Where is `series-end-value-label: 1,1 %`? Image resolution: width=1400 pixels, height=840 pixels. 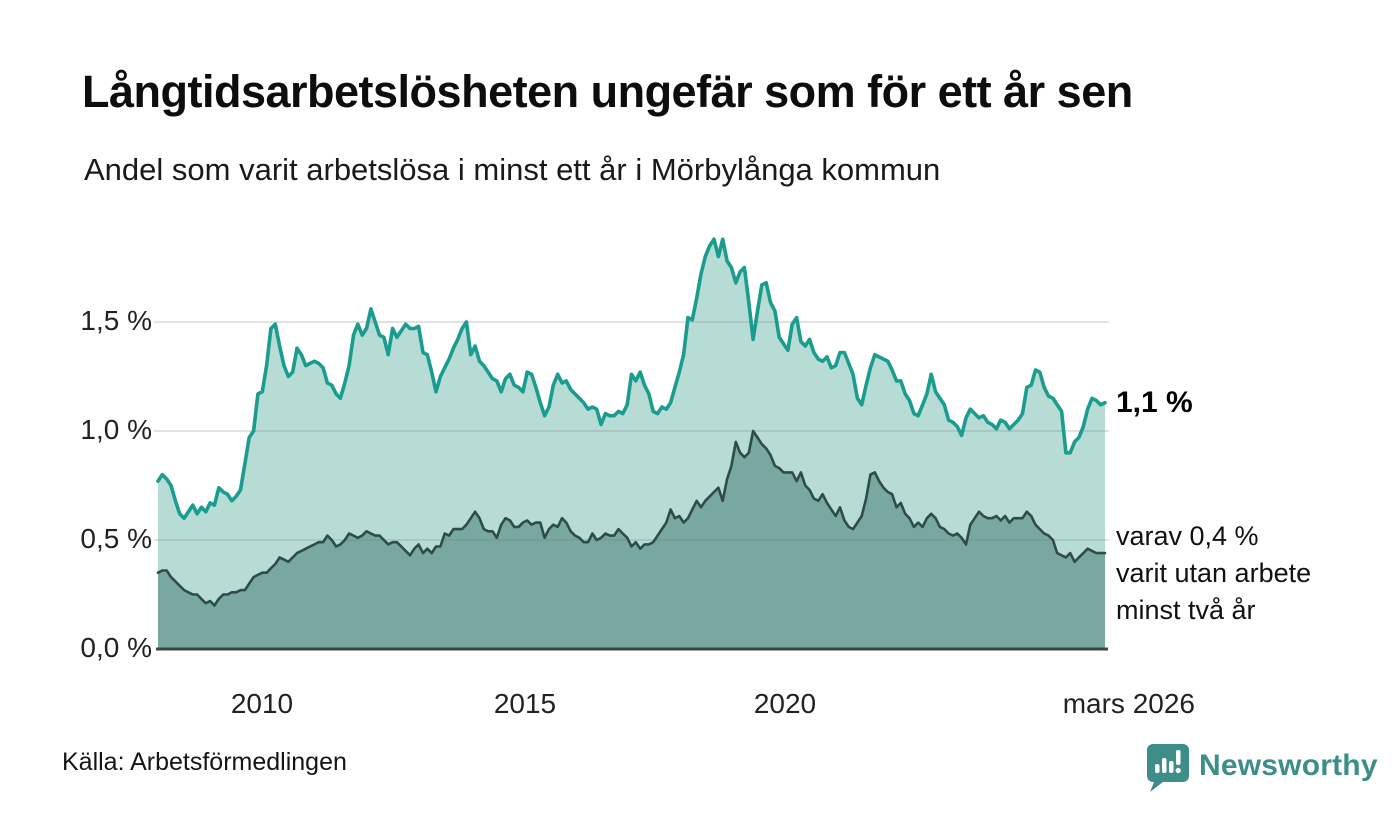
series-end-value-label: 1,1 % is located at coordinates (1154, 402).